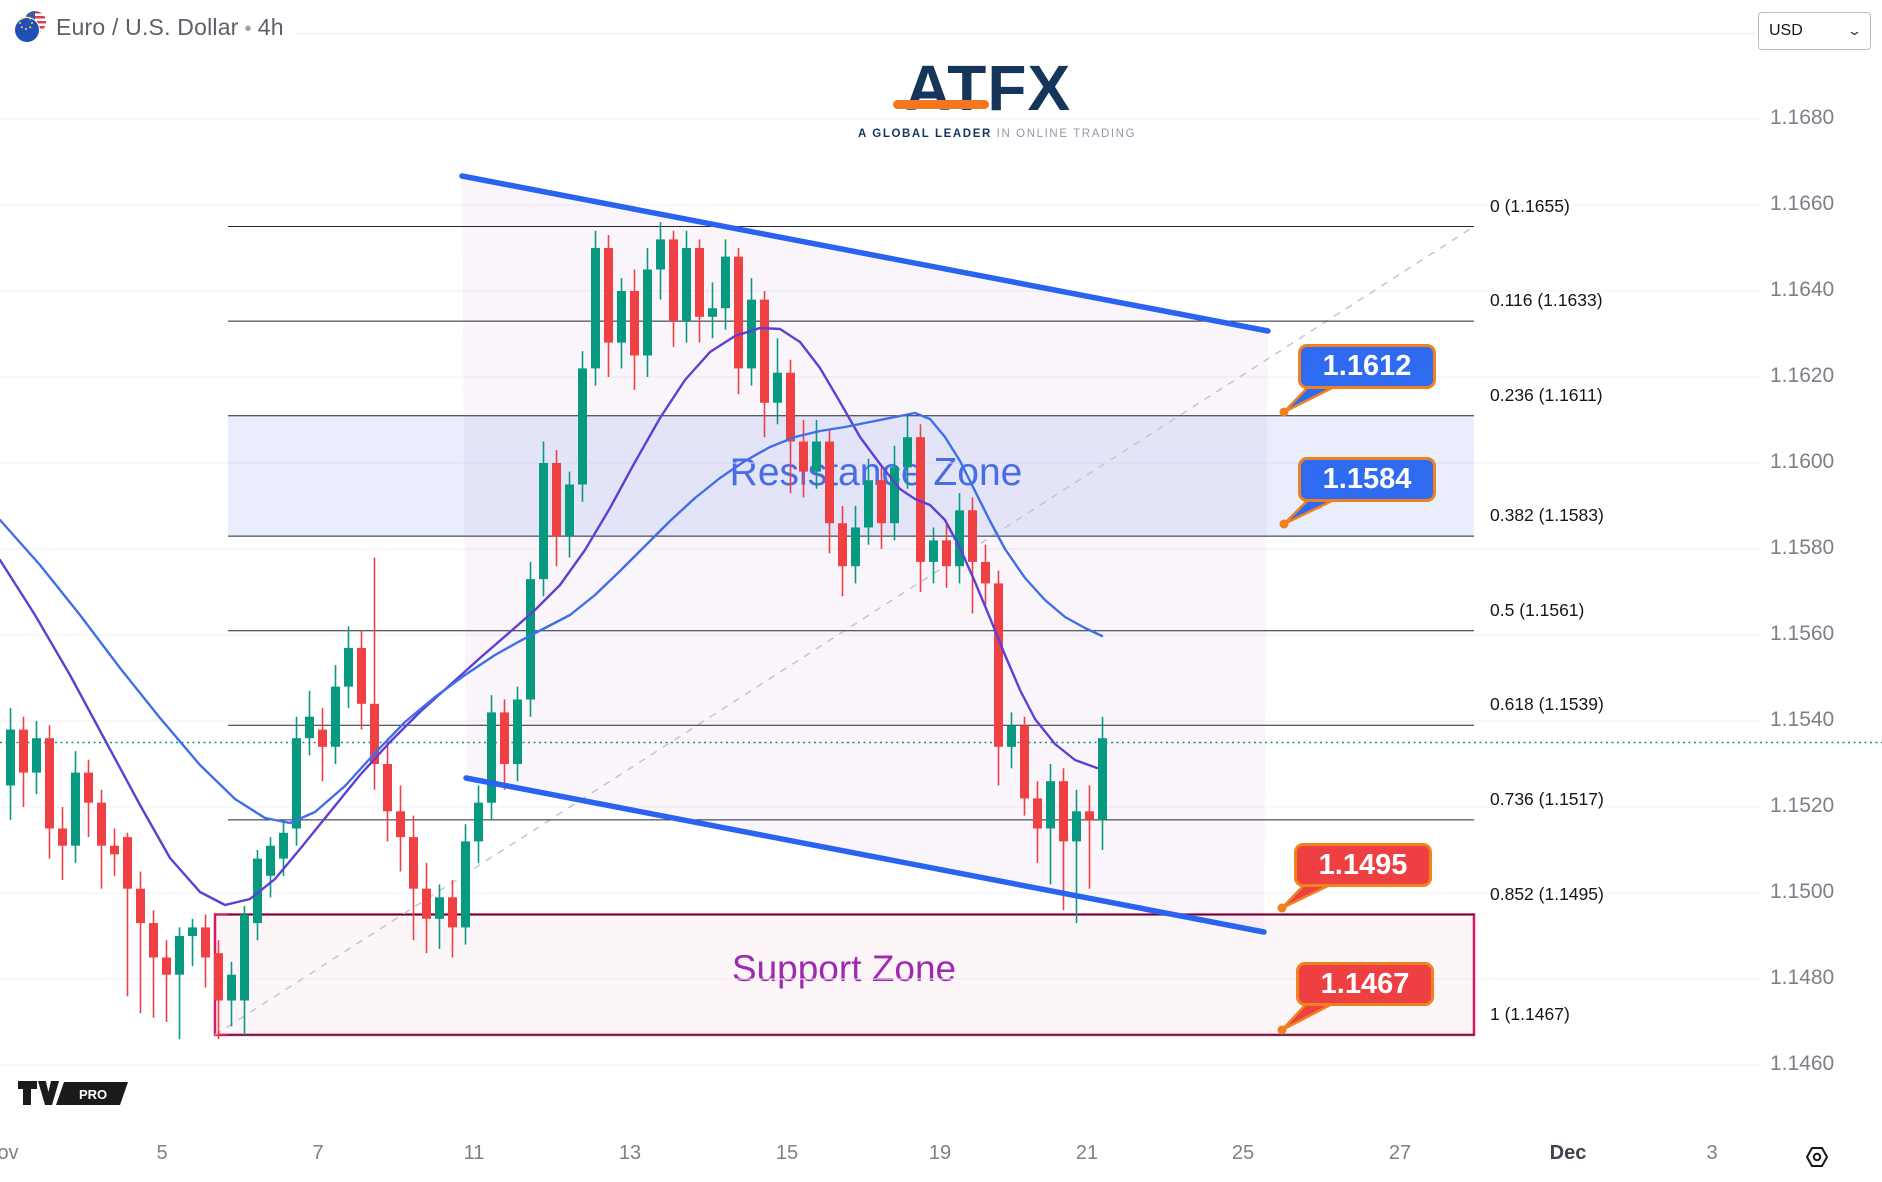 The width and height of the screenshot is (1882, 1182). I want to click on fib-level-label: 0.618 (1.1539), so click(1547, 704).